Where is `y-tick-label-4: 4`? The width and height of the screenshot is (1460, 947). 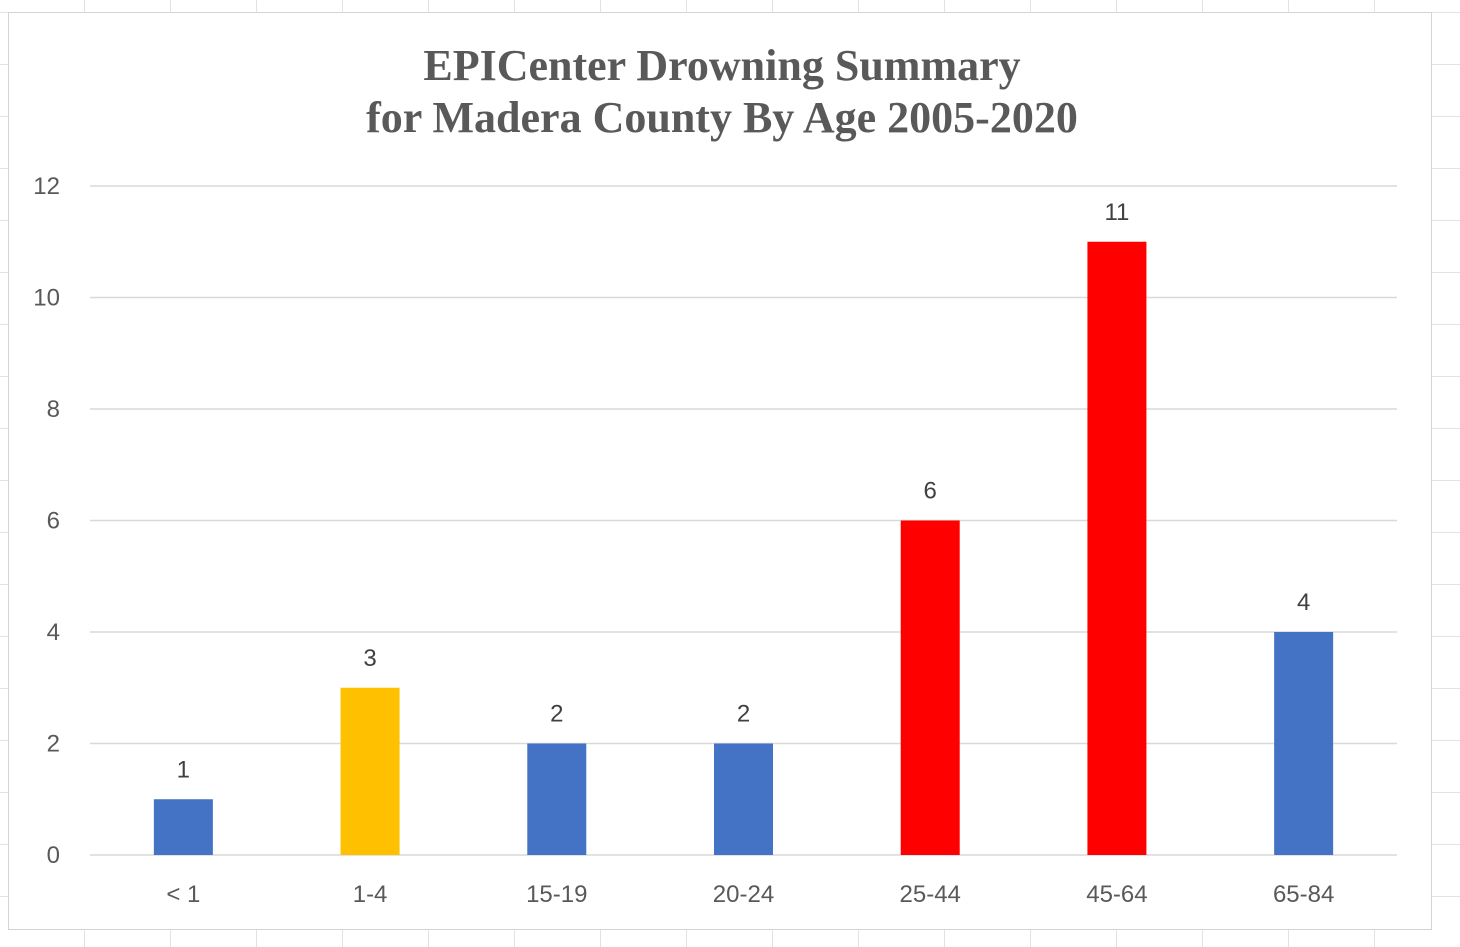 y-tick-label-4: 4 is located at coordinates (53, 632).